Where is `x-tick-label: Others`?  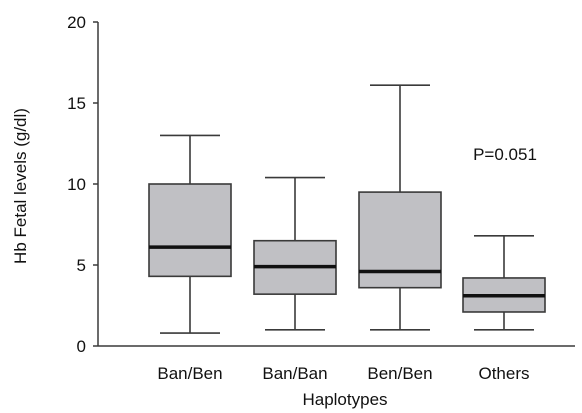 x-tick-label: Others is located at coordinates (503, 373).